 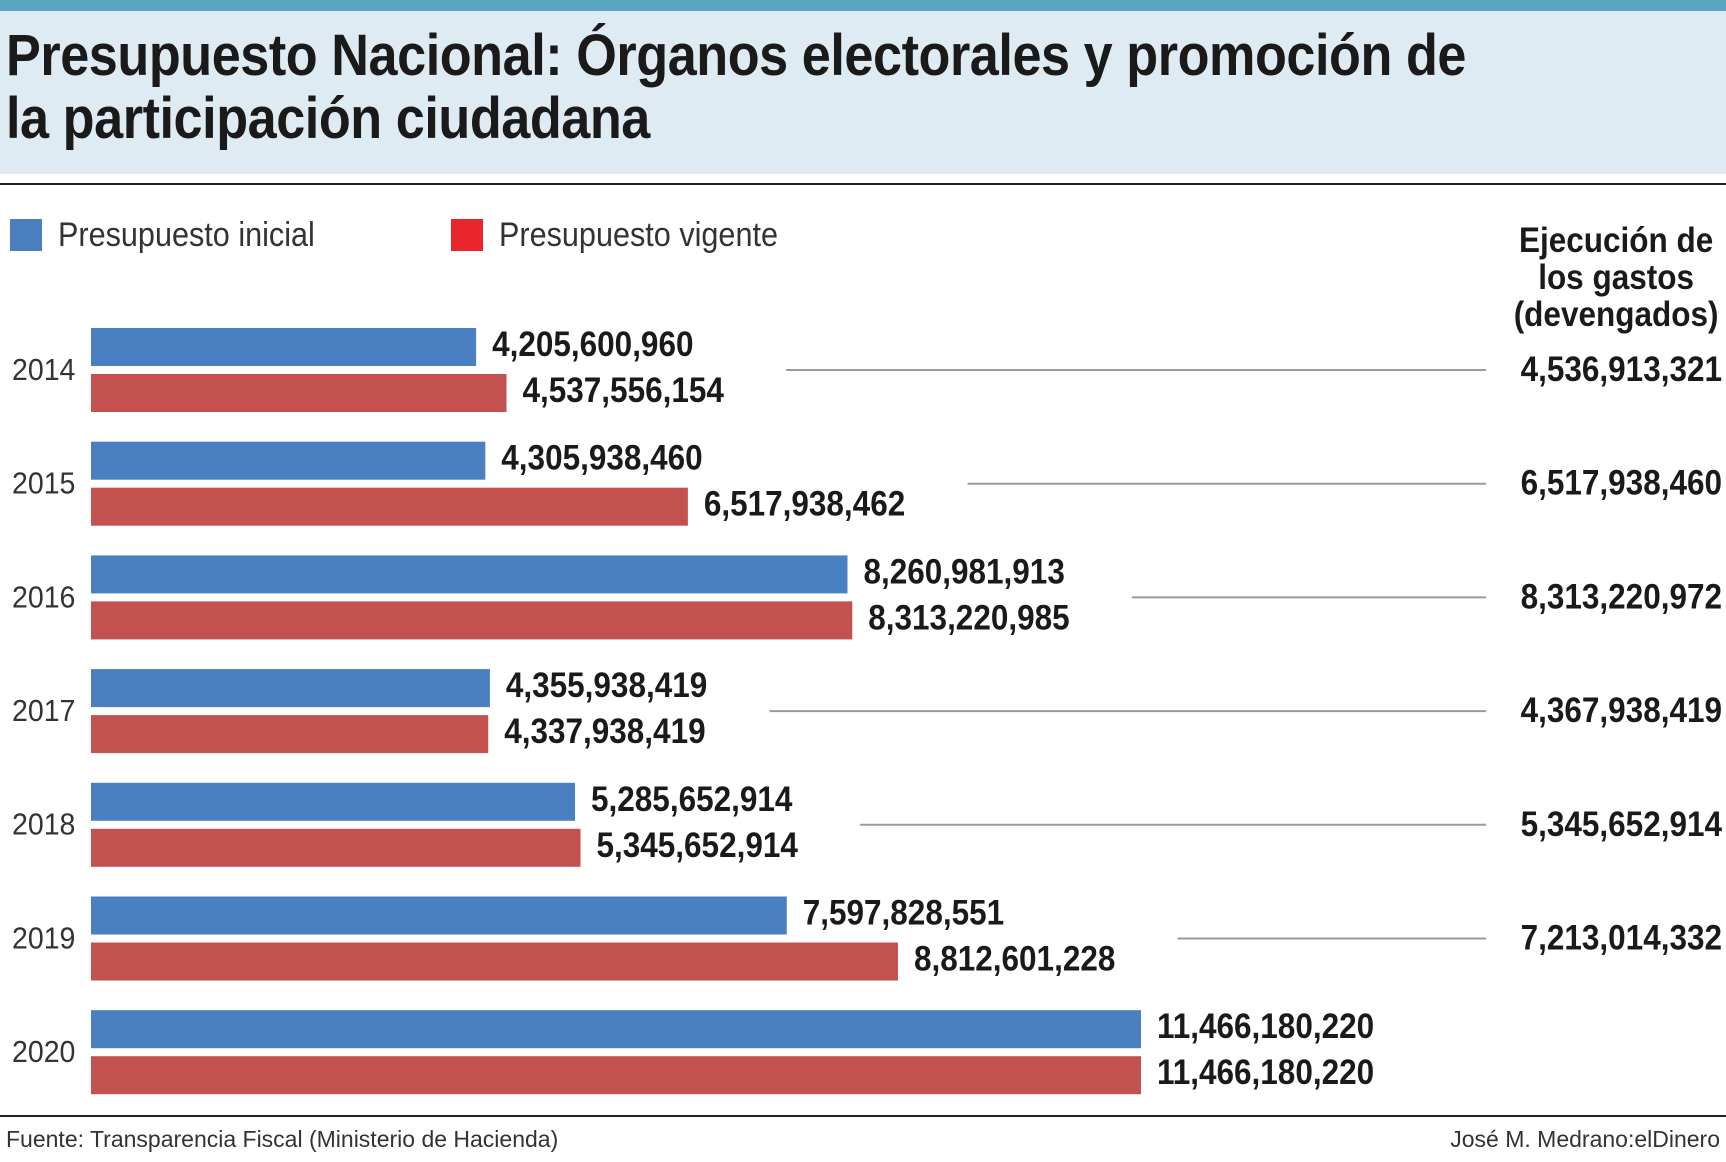 I want to click on legend-item-inicial: Presupuesto inicial, so click(x=176, y=235).